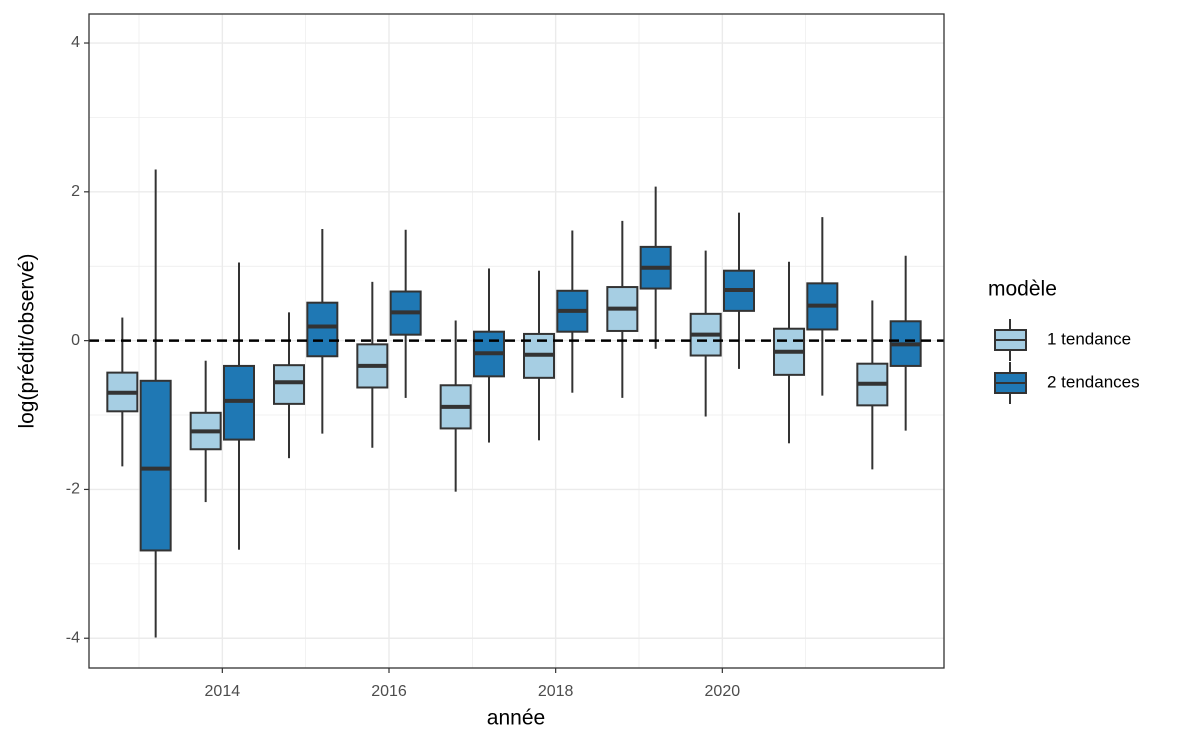  Describe the element at coordinates (723, 691) in the screenshot. I see `x-tick-label: 2020` at that location.